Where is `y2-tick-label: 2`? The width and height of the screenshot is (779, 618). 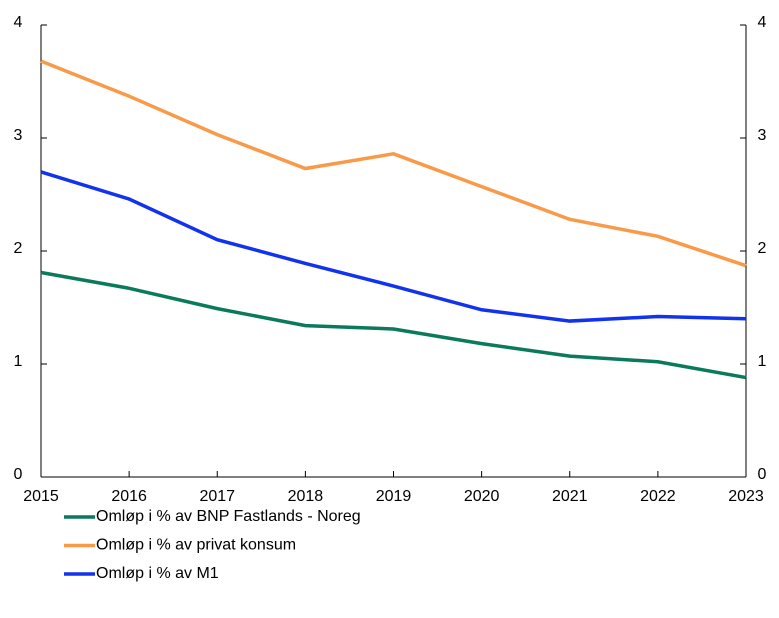
y2-tick-label: 2 is located at coordinates (762, 248).